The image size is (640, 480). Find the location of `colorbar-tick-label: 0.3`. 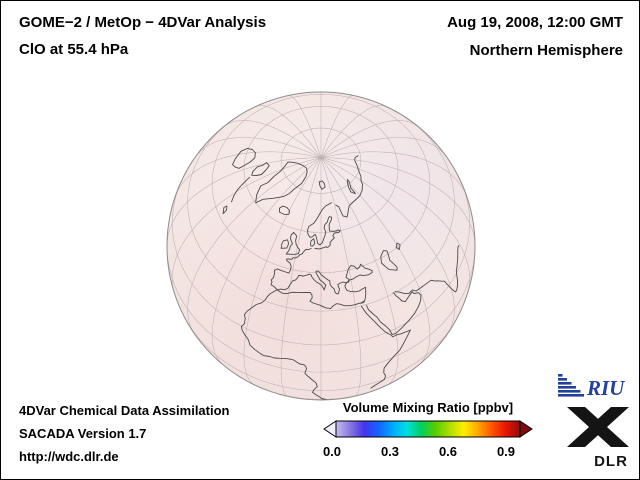

colorbar-tick-label: 0.3 is located at coordinates (390, 451).